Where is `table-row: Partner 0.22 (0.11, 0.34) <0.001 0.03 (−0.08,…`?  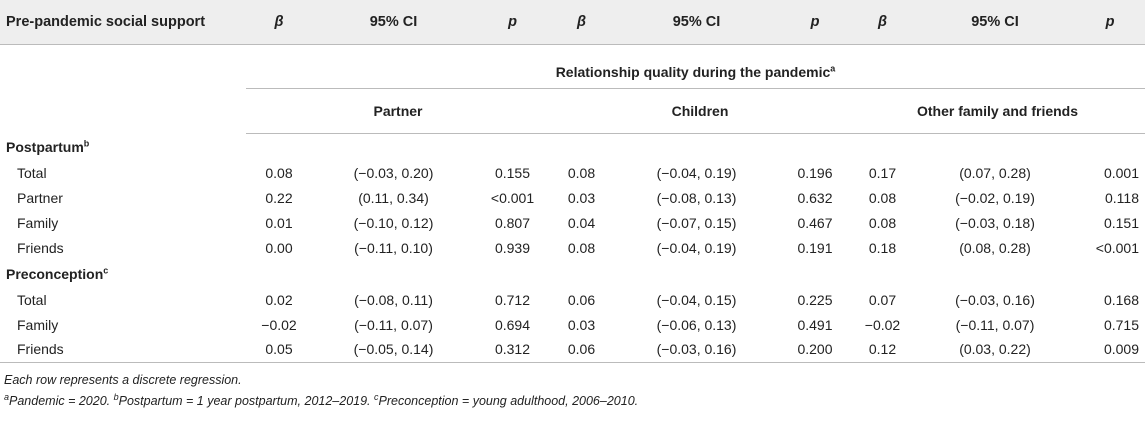 table-row: Partner 0.22 (0.11, 0.34) <0.001 0.03 (−0.08,… is located at coordinates (572, 197).